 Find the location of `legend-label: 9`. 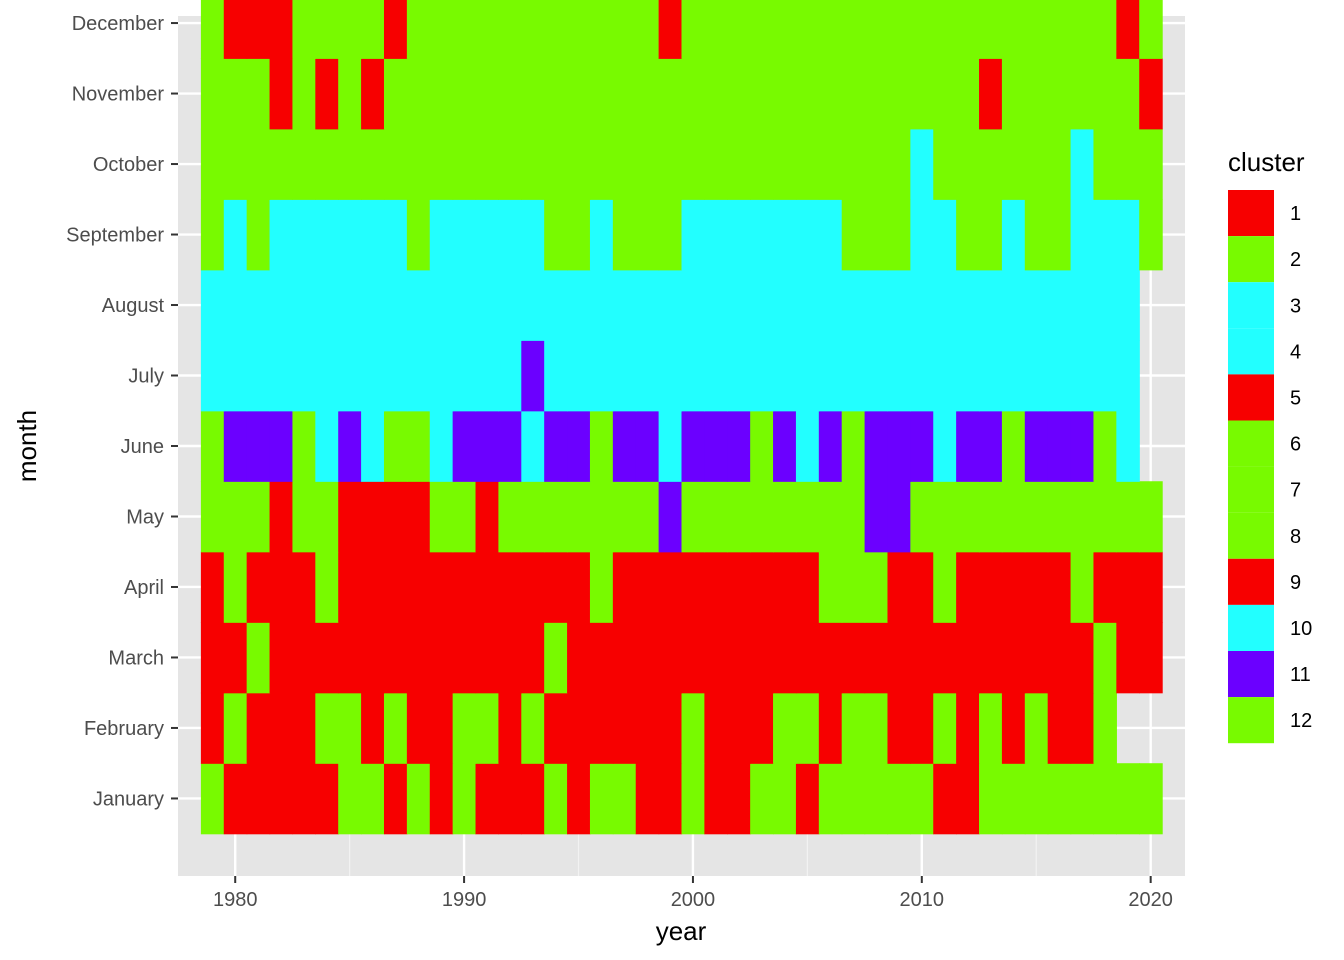

legend-label: 9 is located at coordinates (1295, 583).